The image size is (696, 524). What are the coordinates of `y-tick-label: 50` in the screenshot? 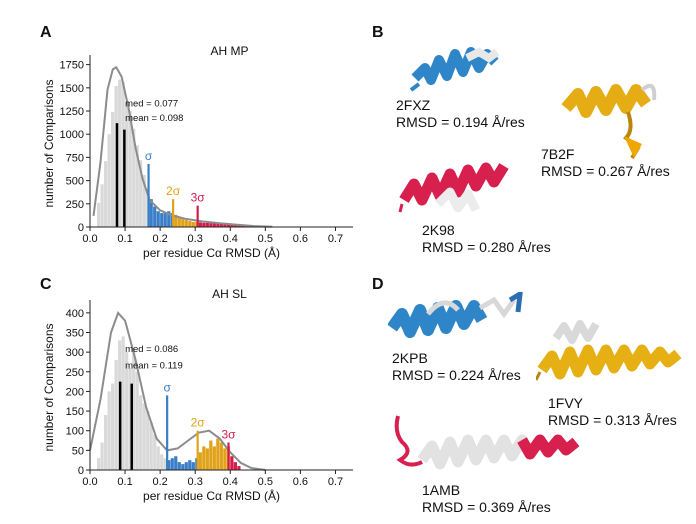 It's located at (78, 451).